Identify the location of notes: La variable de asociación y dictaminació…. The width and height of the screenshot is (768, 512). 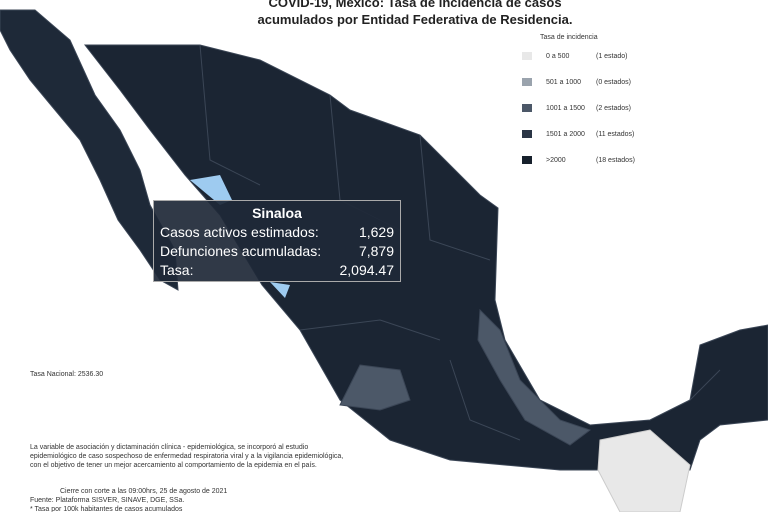
(186, 456).